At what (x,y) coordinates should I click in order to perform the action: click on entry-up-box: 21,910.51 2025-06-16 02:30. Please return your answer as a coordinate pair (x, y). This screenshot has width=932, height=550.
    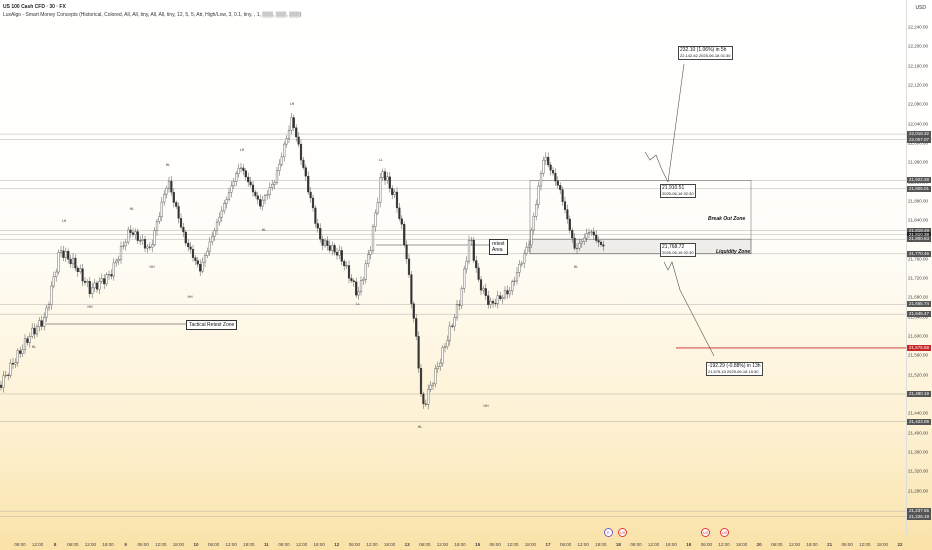
    Looking at the image, I should click on (678, 191).